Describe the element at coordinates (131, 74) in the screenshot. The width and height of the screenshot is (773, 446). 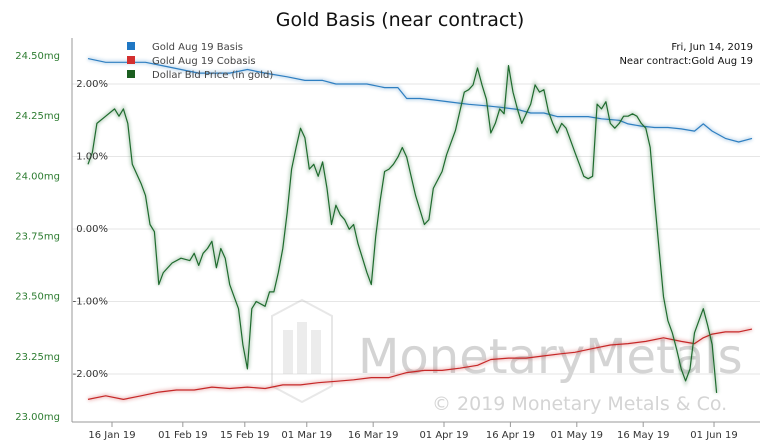
I see `legend-swatch-dollar` at that location.